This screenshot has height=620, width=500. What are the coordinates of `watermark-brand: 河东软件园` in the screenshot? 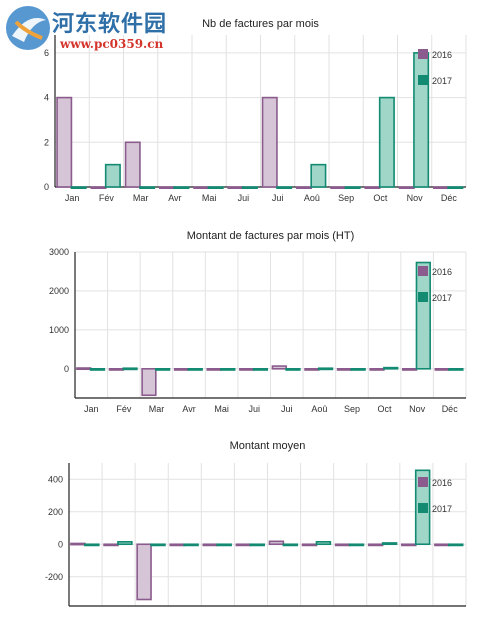 It's located at (110, 24).